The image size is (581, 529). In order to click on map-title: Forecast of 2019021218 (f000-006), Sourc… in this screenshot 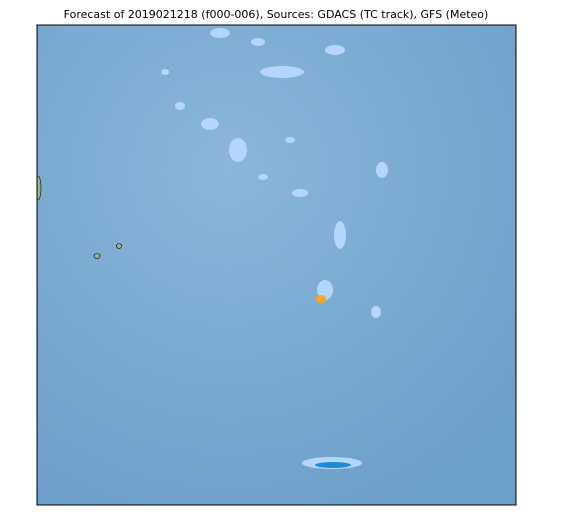, I will do `click(276, 14)`.